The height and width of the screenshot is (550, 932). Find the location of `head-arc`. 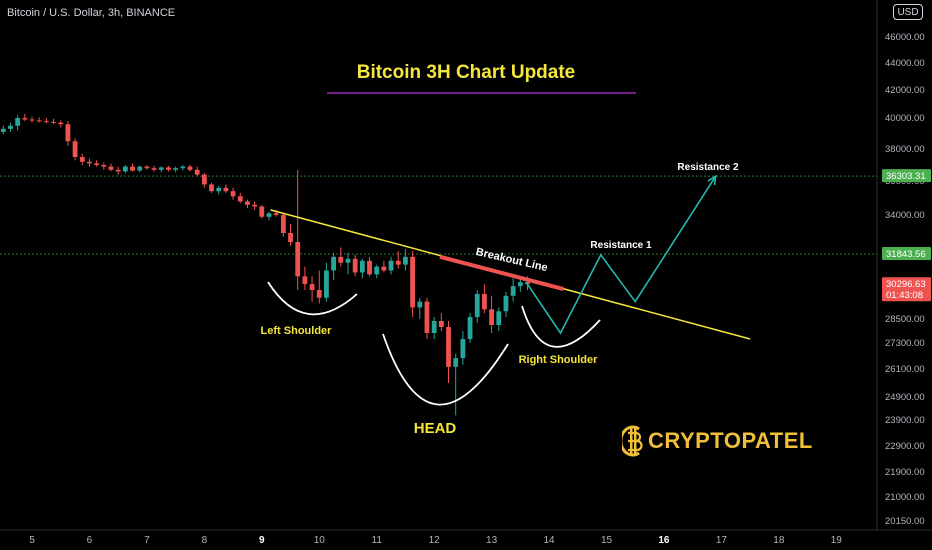

head-arc is located at coordinates (445, 369).